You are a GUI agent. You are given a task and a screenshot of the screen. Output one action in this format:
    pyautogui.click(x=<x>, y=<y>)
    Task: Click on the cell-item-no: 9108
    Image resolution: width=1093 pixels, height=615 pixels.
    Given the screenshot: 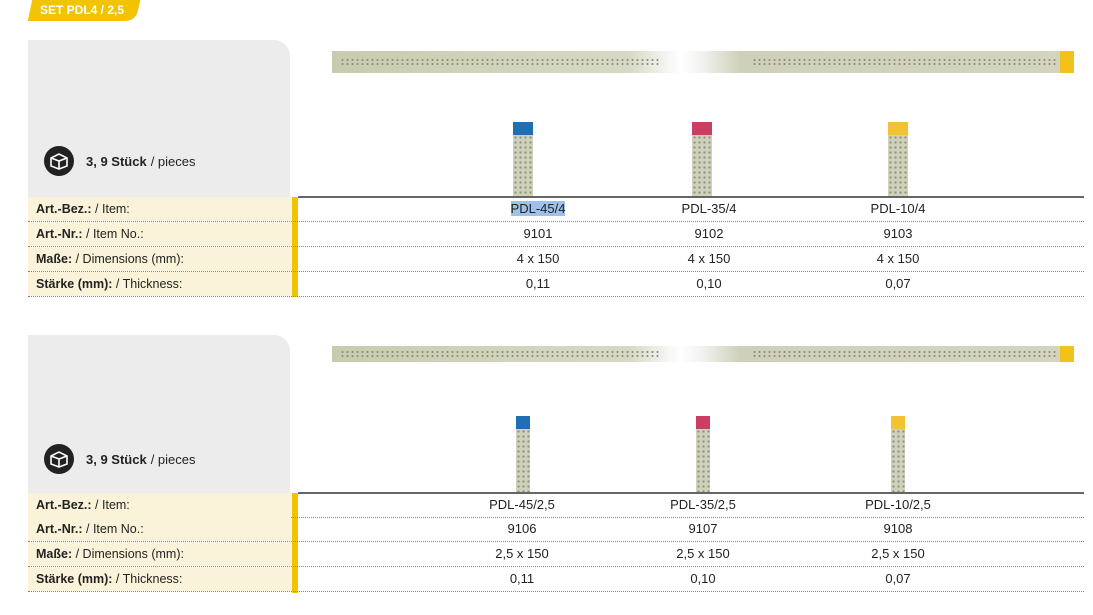 What is the action you would take?
    pyautogui.click(x=898, y=528)
    